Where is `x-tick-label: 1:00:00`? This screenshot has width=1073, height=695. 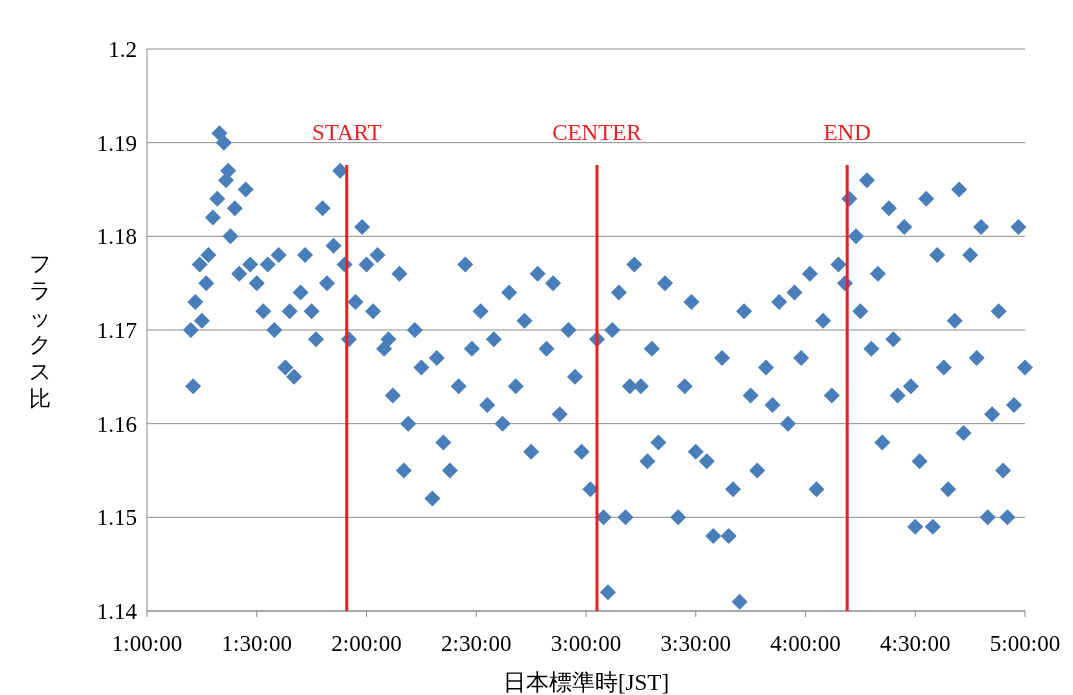 x-tick-label: 1:00:00 is located at coordinates (147, 643).